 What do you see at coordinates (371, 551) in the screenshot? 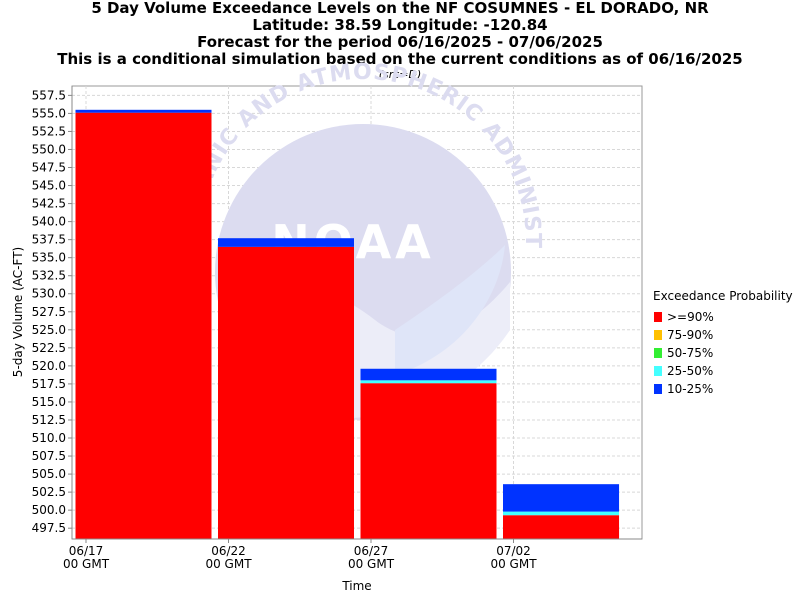
I see `x-tick-date: 06/27` at bounding box center [371, 551].